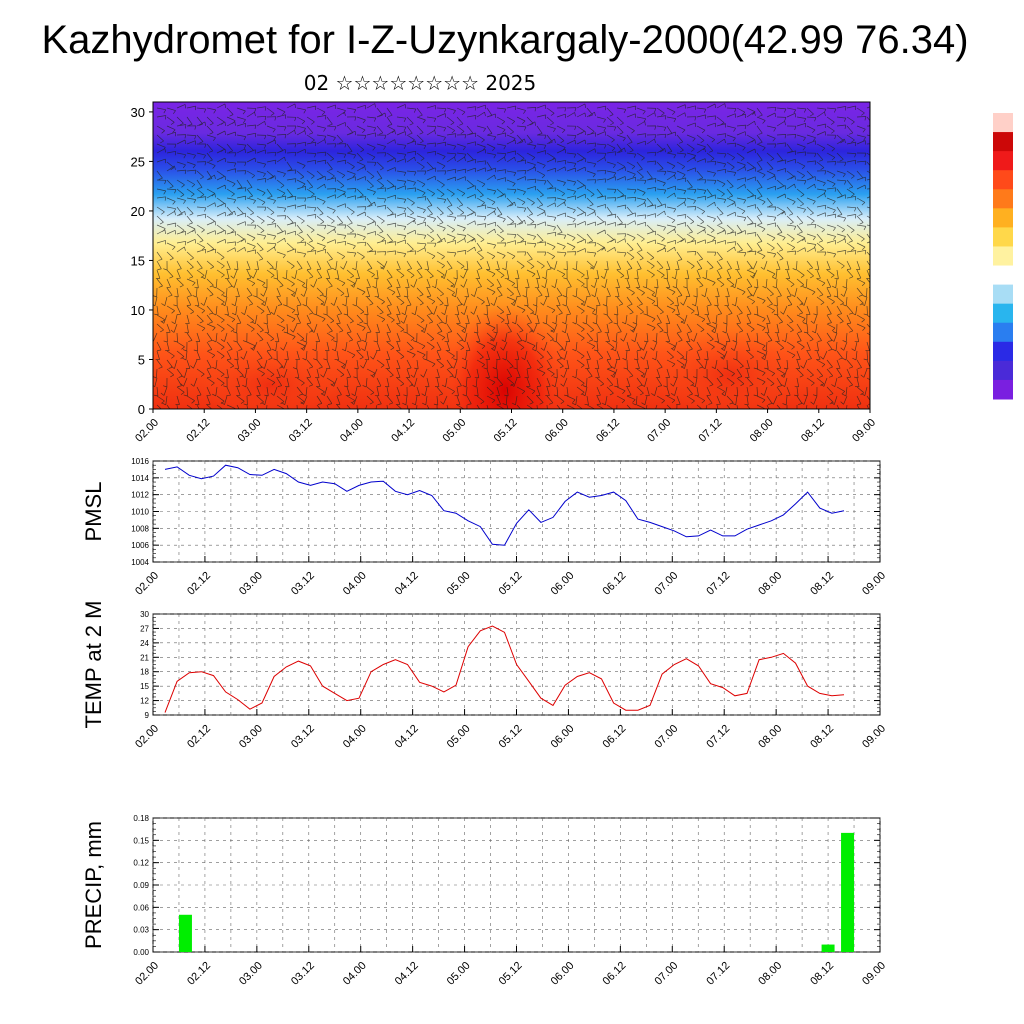  Describe the element at coordinates (144, 628) in the screenshot. I see `temp-panel-y-tick-label: 27` at that location.